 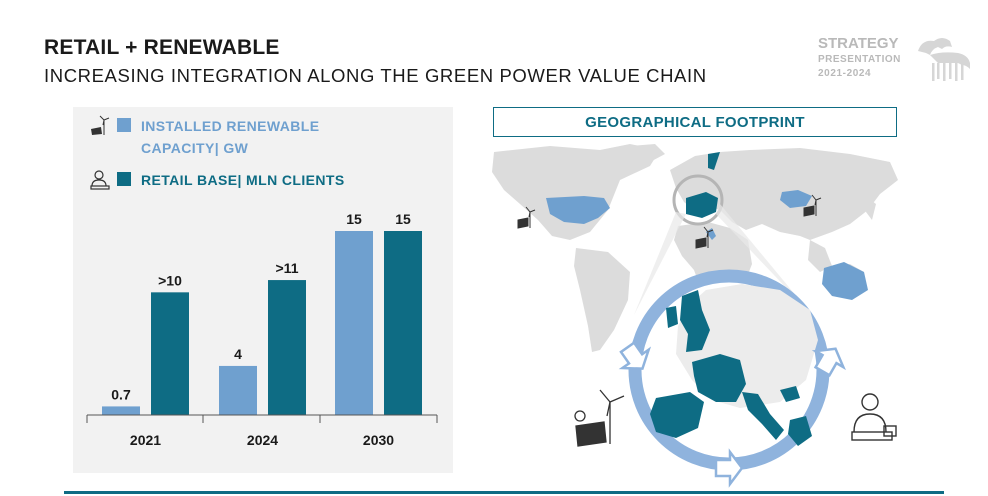 What do you see at coordinates (828, 362) in the screenshot?
I see `cycle-arrow-right-icon` at bounding box center [828, 362].